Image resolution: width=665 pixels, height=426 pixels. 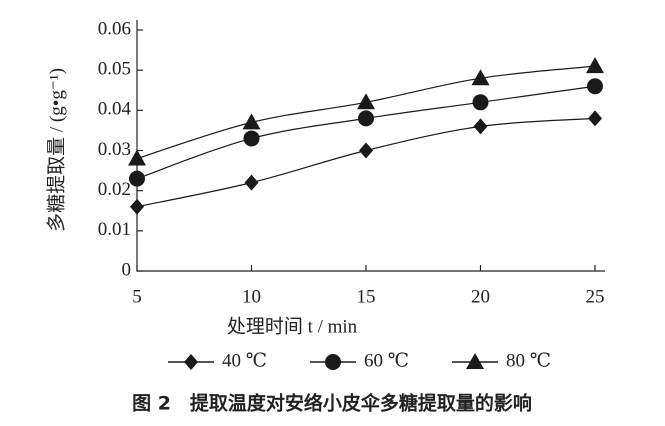 I want to click on x-axis-label: 处理时间 t / min, so click(x=292, y=326).